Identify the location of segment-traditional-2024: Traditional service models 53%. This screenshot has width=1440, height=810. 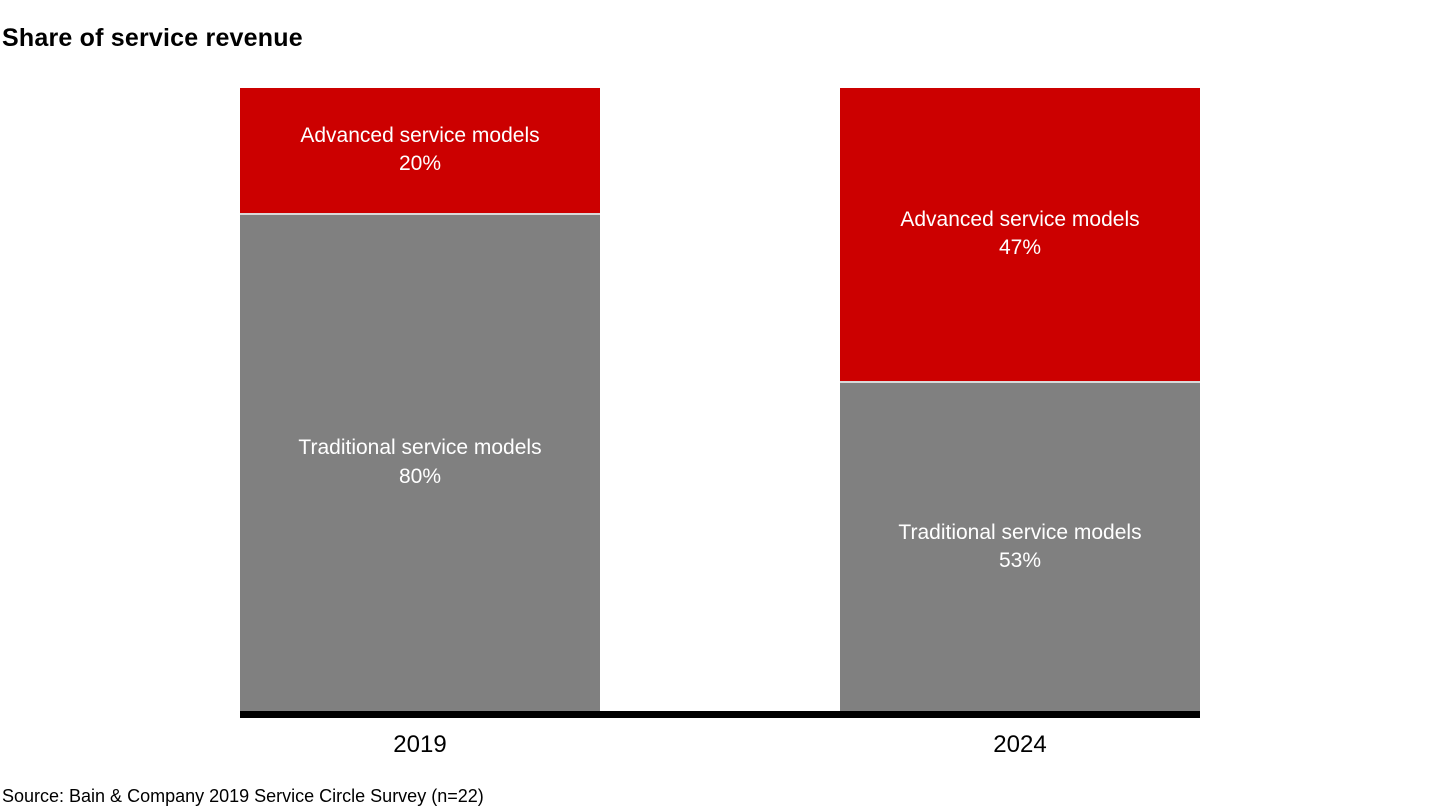
(1020, 545).